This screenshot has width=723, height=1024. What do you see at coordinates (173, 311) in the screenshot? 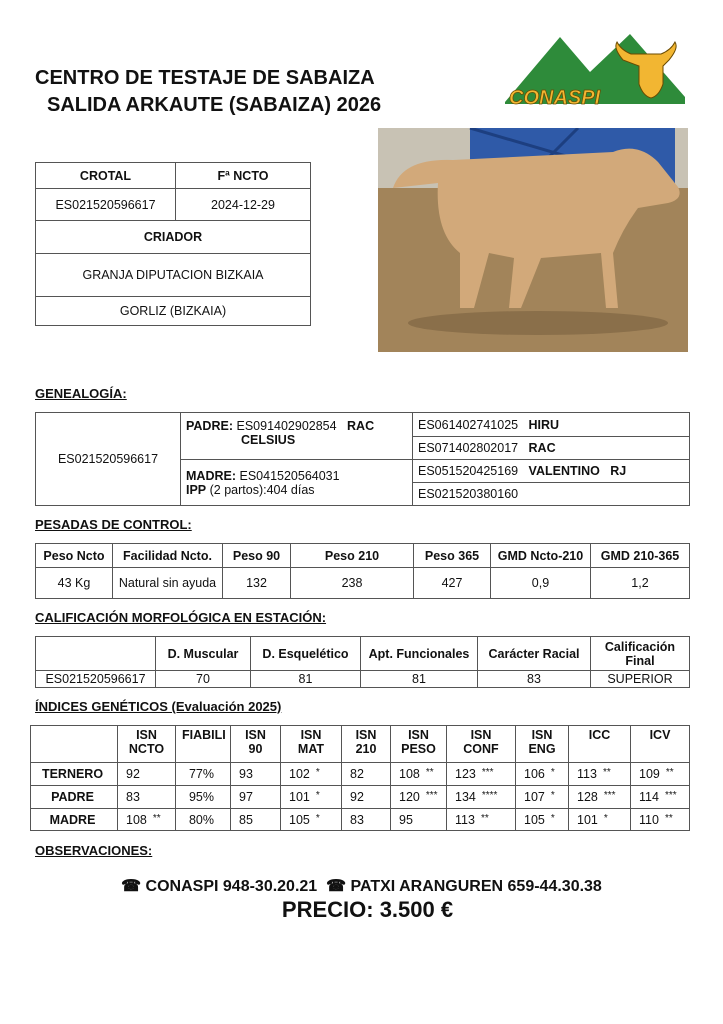
I see `localidad-value: GORLIZ (BIZKAIA)` at bounding box center [173, 311].